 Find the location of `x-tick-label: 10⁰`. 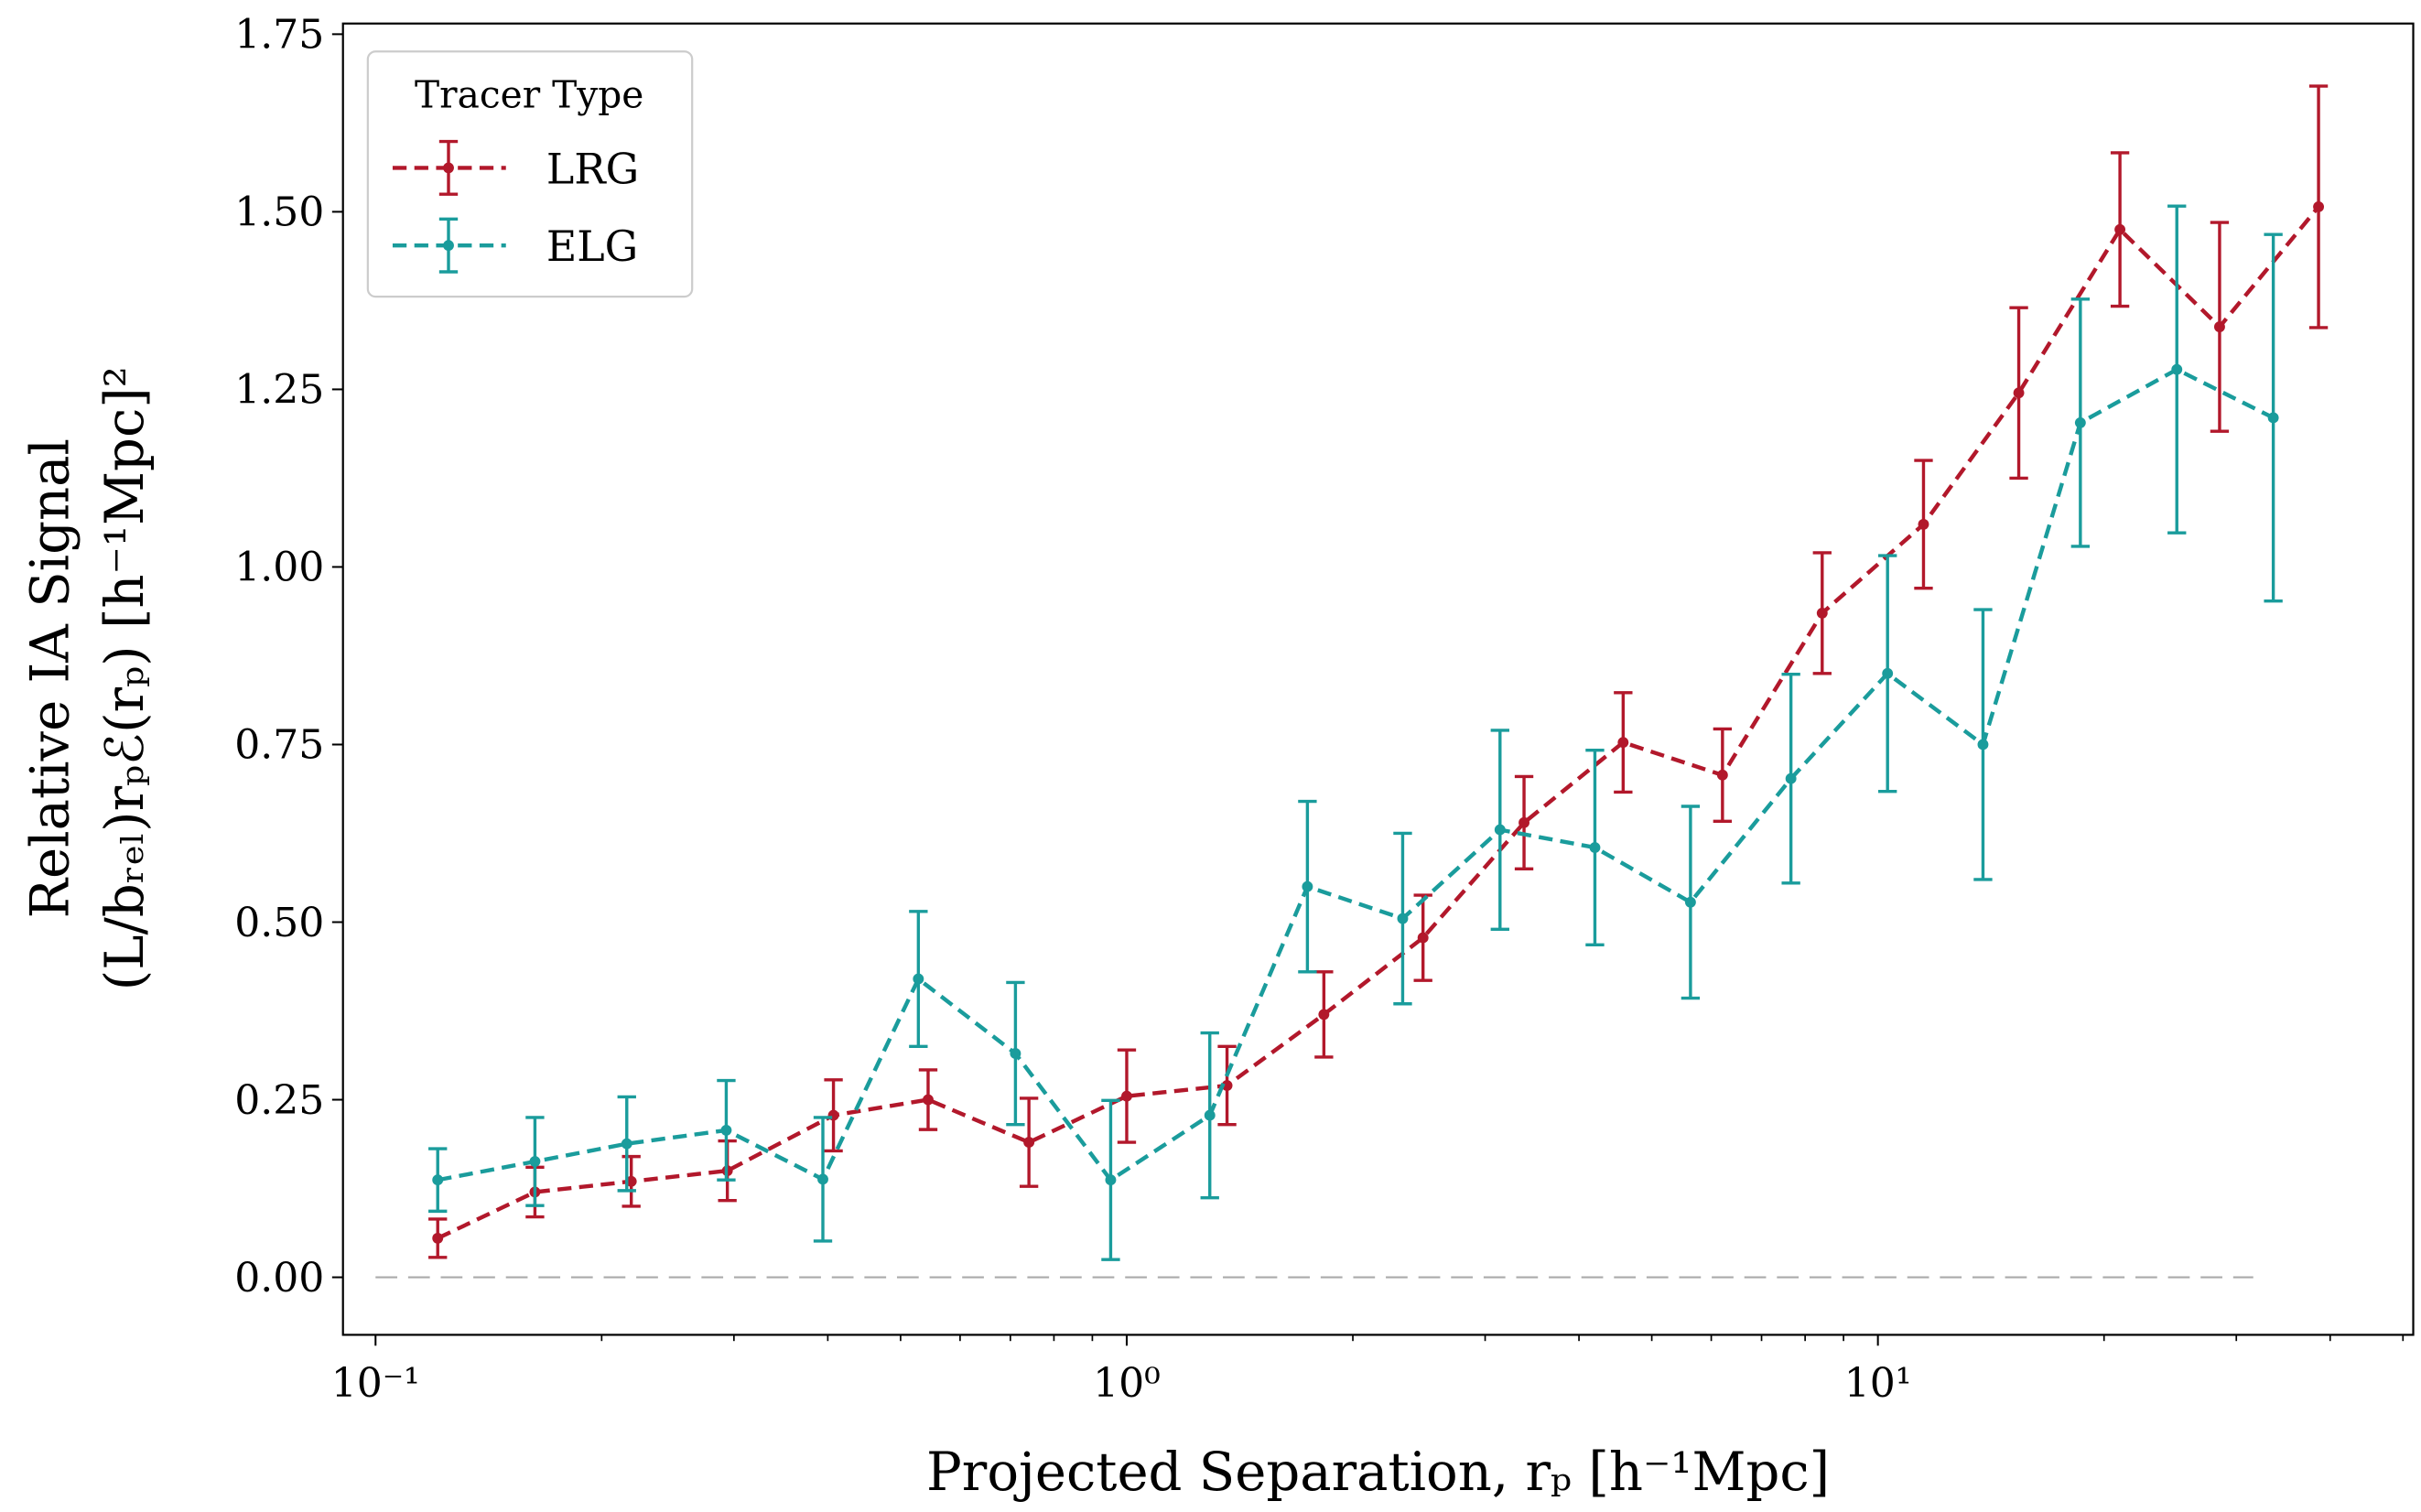

x-tick-label: 10⁰ is located at coordinates (1127, 1383).